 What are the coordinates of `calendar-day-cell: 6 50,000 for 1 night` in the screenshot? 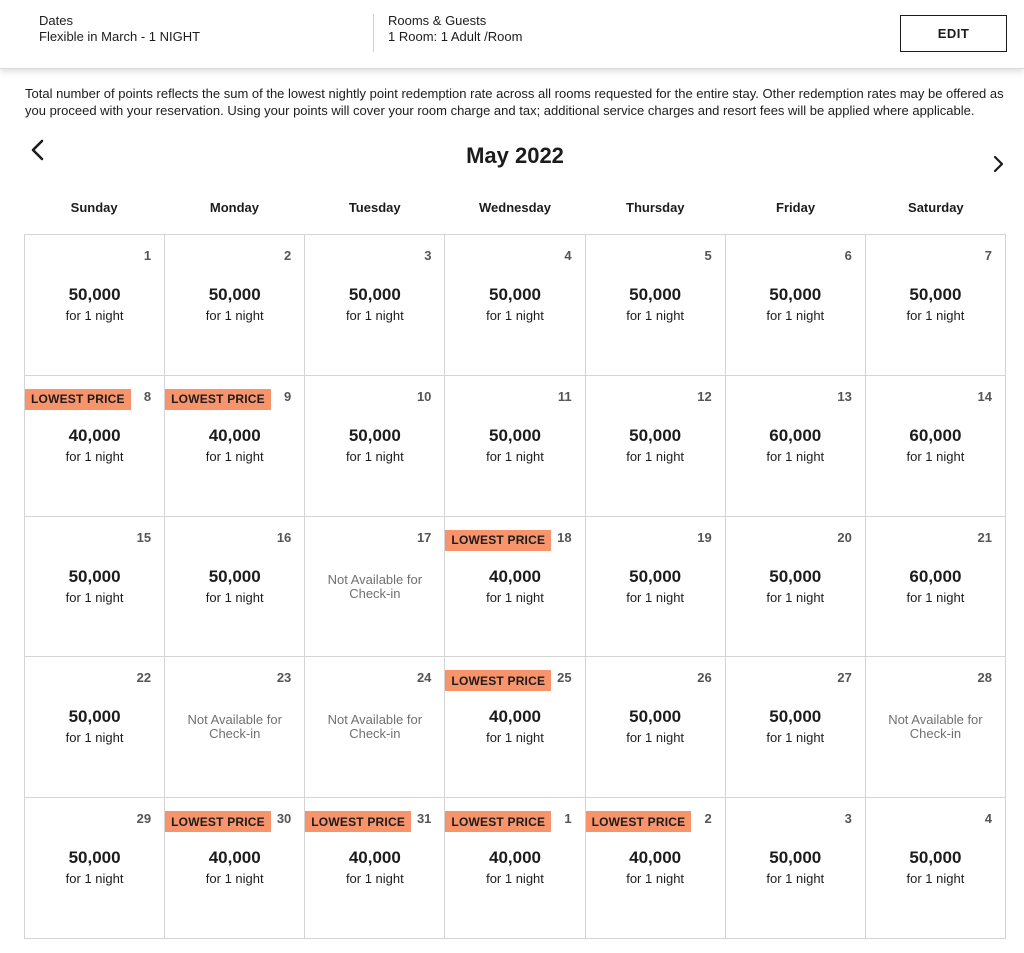 It's located at (795, 305).